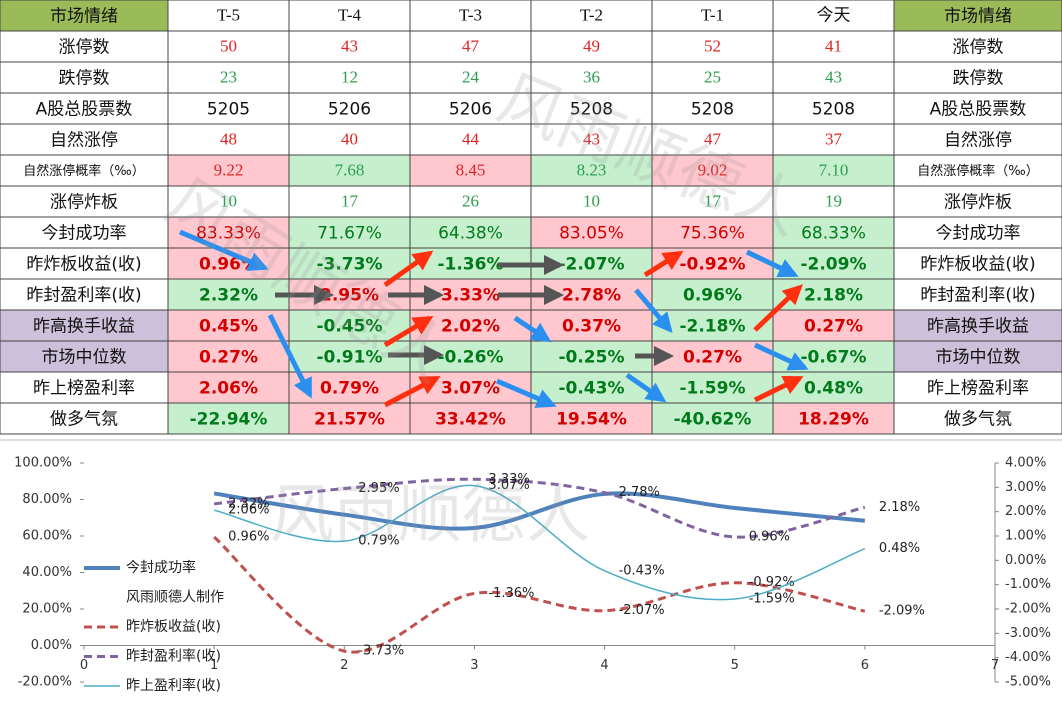 Image resolution: width=1062 pixels, height=721 pixels. Describe the element at coordinates (349, 358) in the screenshot. I see `cell-text: -0.91%` at that location.